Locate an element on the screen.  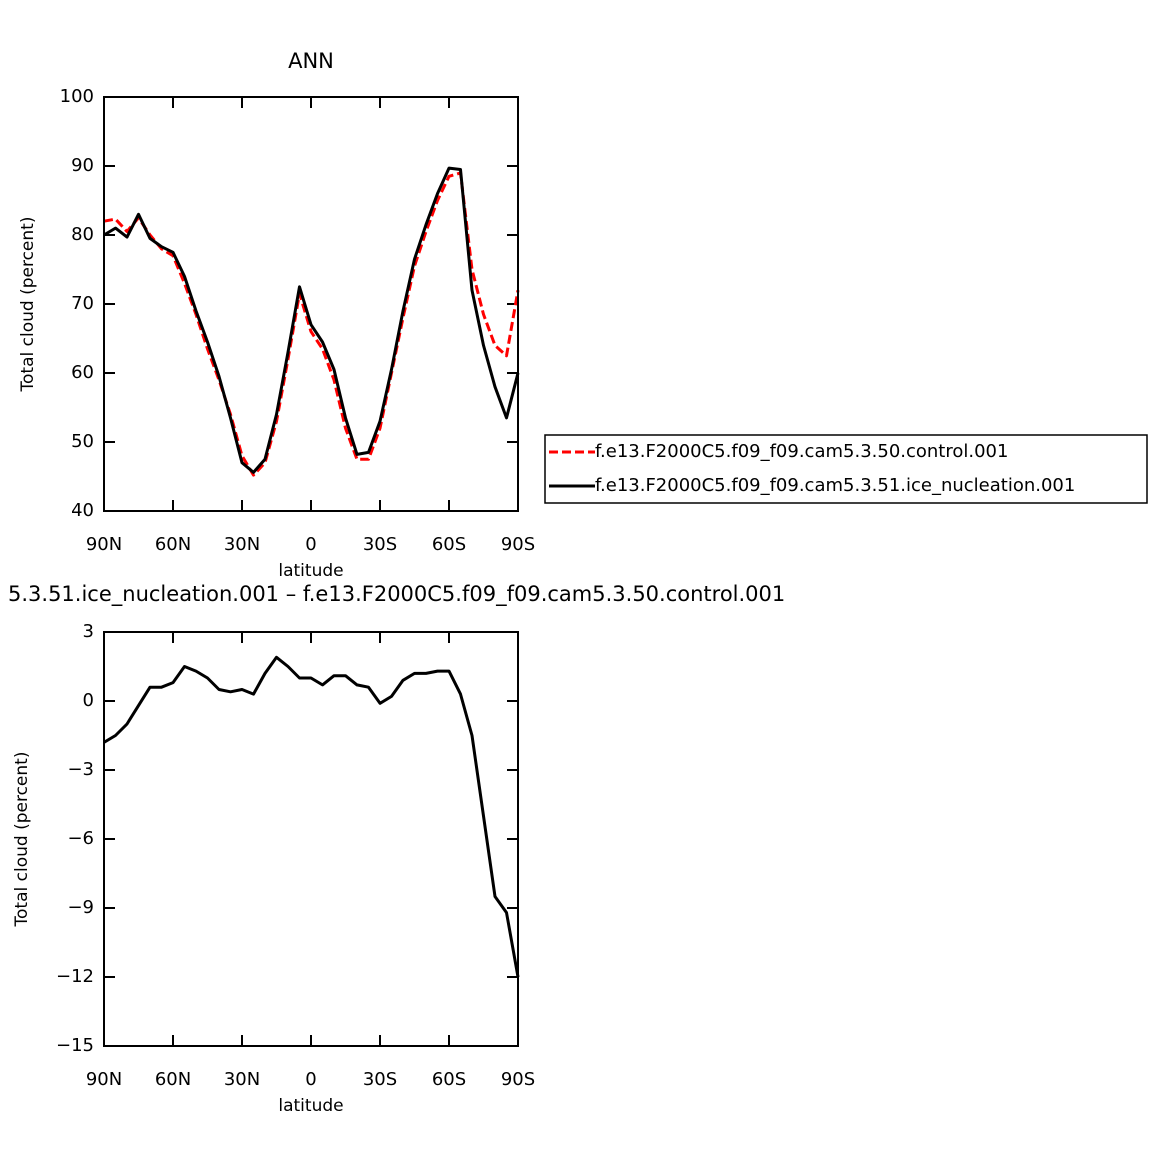
y-tick-label: −6 is located at coordinates (80, 838).